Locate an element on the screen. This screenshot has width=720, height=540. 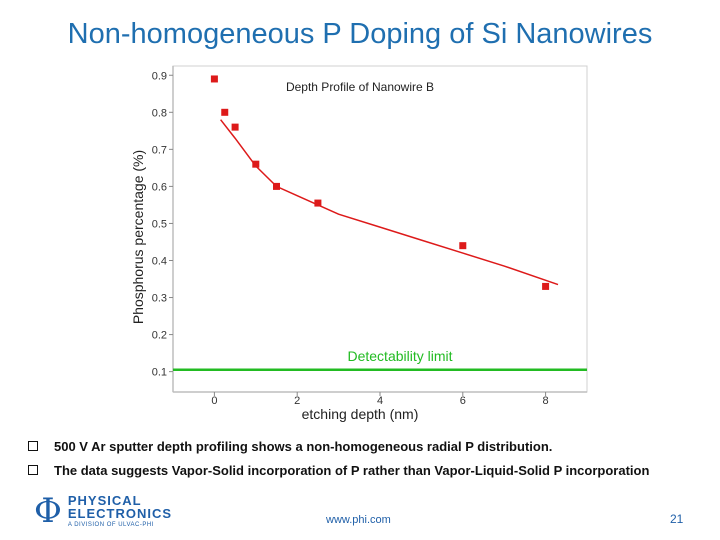
y-tick-label: 0.2 is located at coordinates (159, 336).